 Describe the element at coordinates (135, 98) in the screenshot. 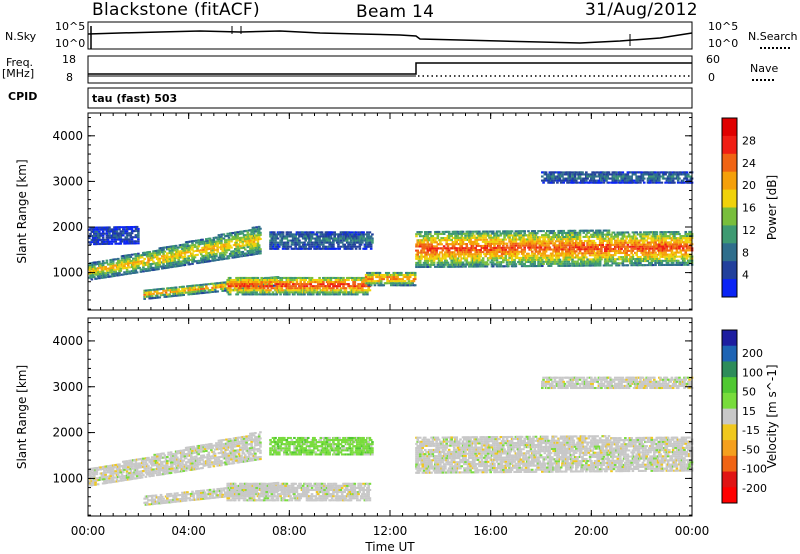

I see `cpid-value: tau (fast) 503` at that location.